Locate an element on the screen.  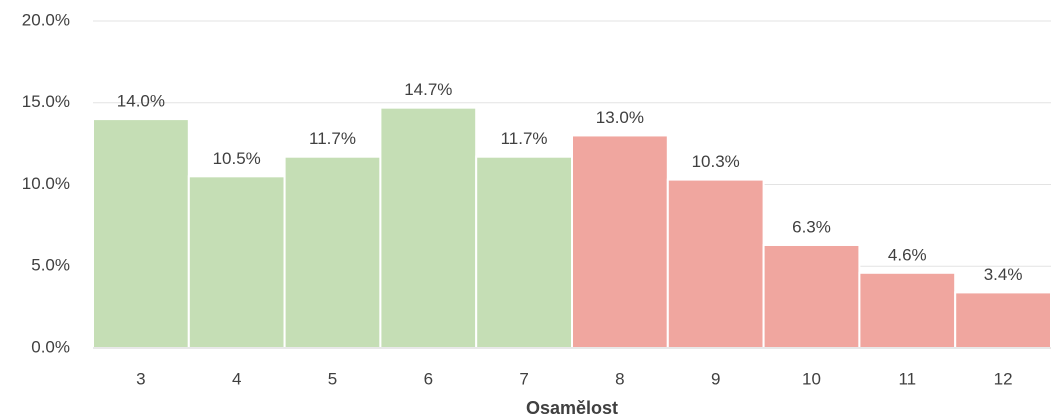
data-label: 10.3% is located at coordinates (716, 161).